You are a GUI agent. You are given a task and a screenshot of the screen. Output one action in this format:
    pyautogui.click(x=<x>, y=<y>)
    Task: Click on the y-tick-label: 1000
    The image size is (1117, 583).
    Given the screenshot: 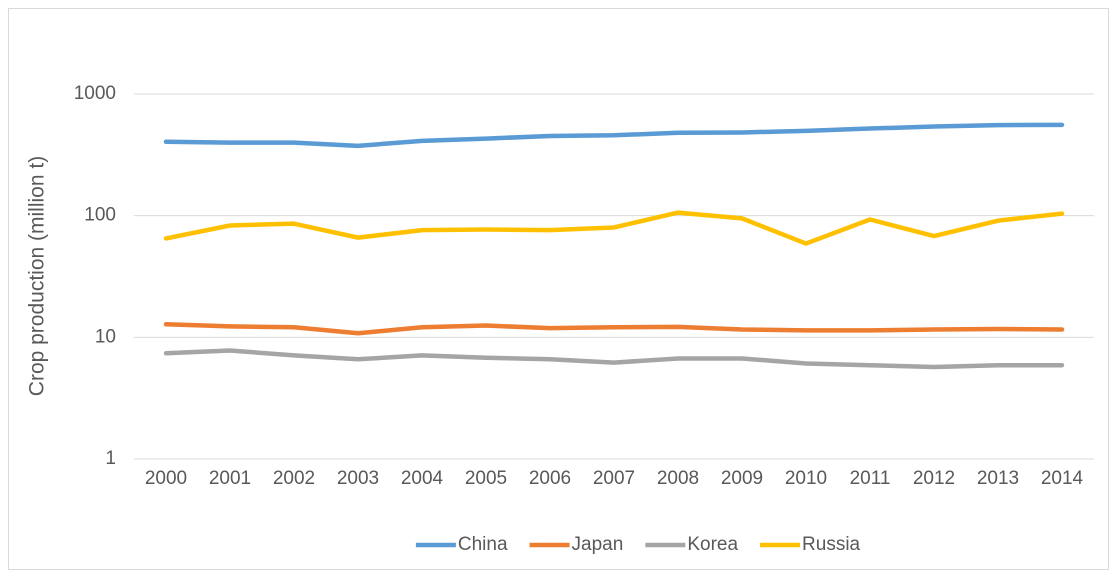 What is the action you would take?
    pyautogui.click(x=95, y=93)
    